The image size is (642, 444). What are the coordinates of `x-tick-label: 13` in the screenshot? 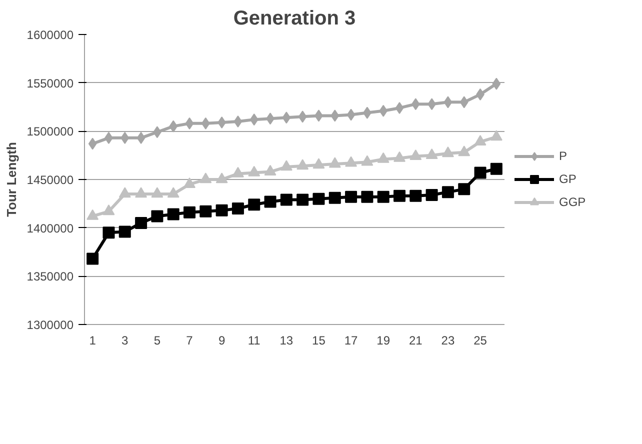 It's located at (287, 341).